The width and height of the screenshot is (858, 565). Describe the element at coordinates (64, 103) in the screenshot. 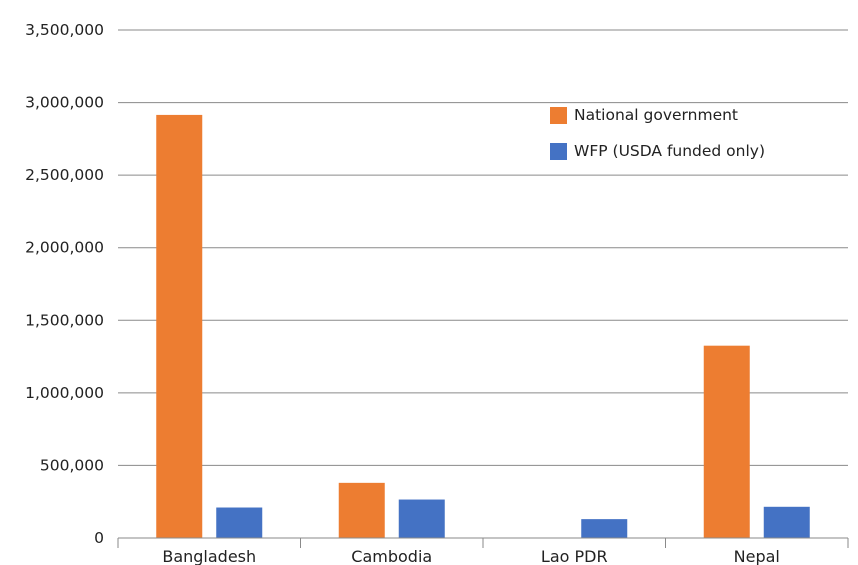

I see `y-tick-label: 3,000,000` at that location.